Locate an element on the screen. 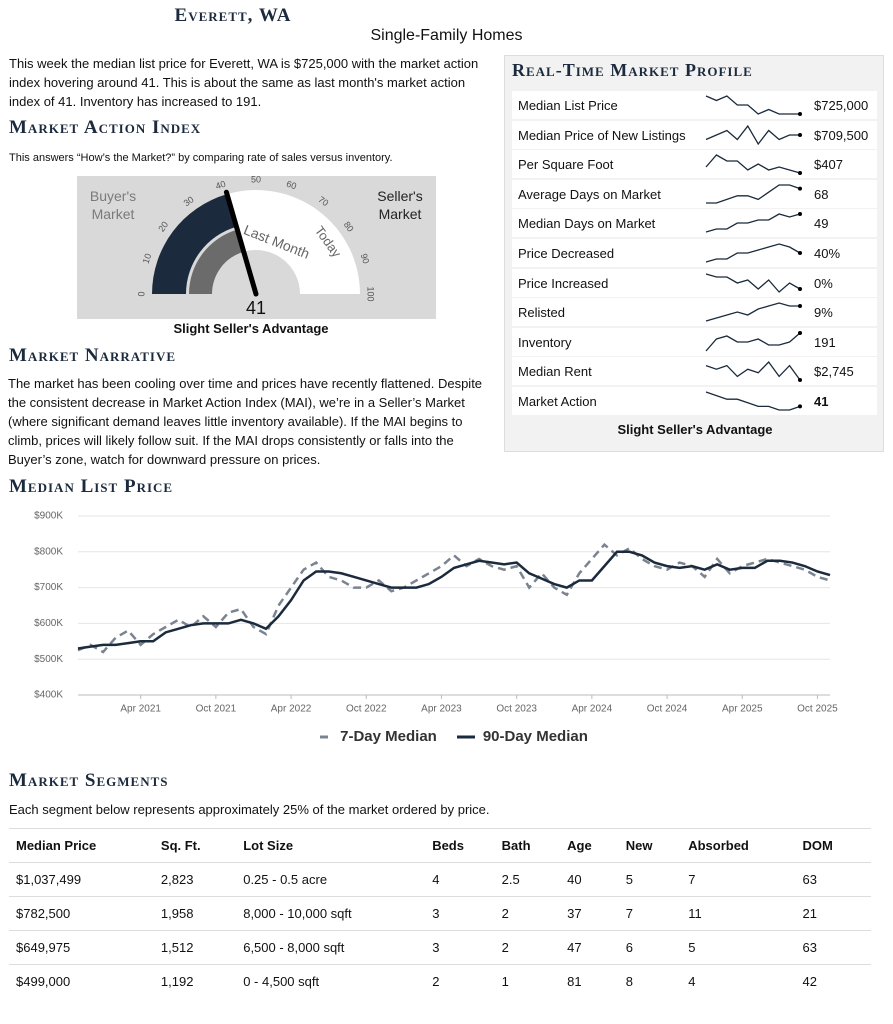 The image size is (893, 1024). profile-label: Price Increased is located at coordinates (563, 283).